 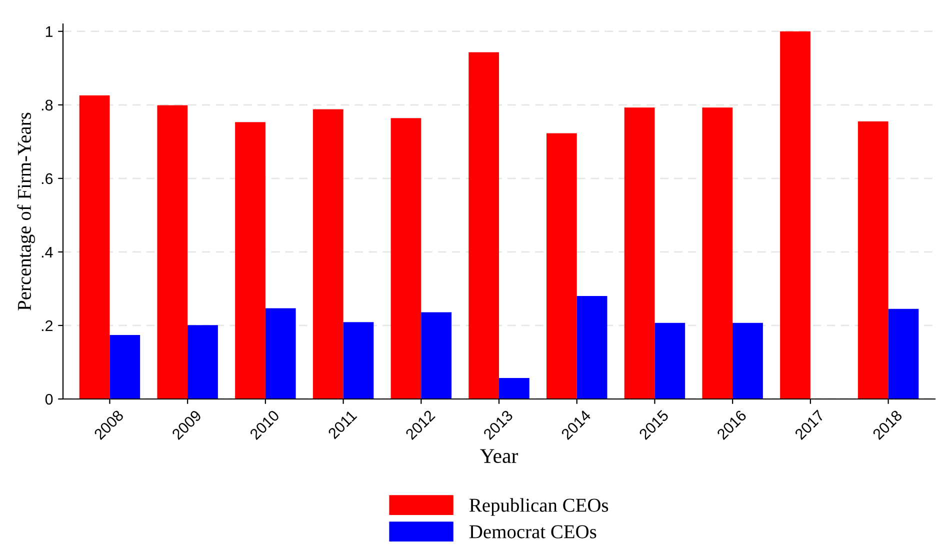 What do you see at coordinates (47, 326) in the screenshot?
I see `y-tick-label: .2` at bounding box center [47, 326].